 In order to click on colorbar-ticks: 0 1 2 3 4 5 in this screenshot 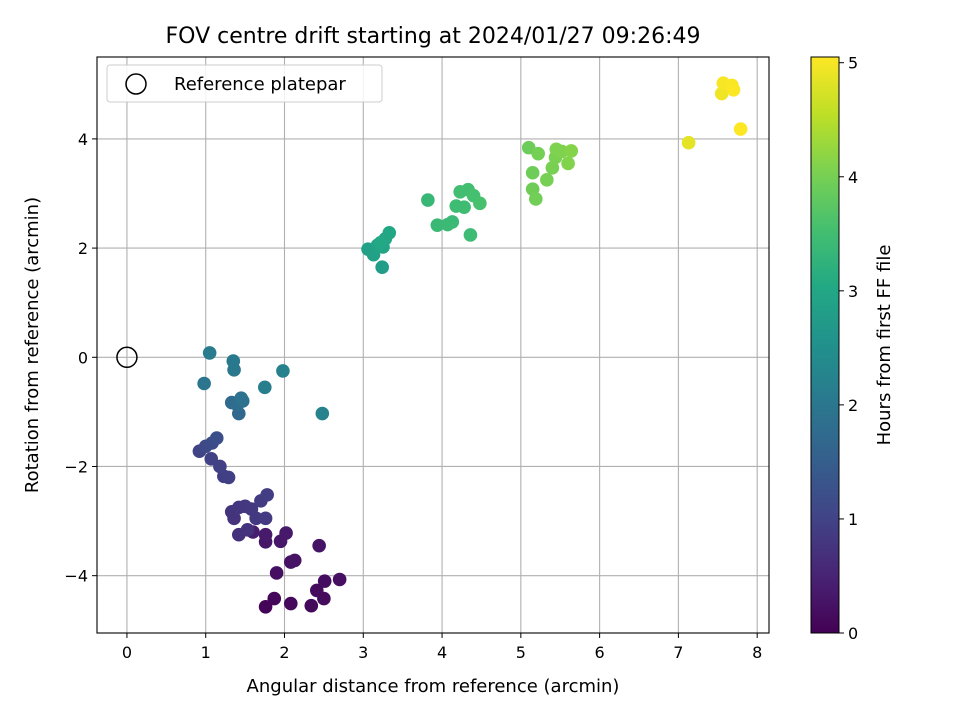, I will do `click(848, 348)`.